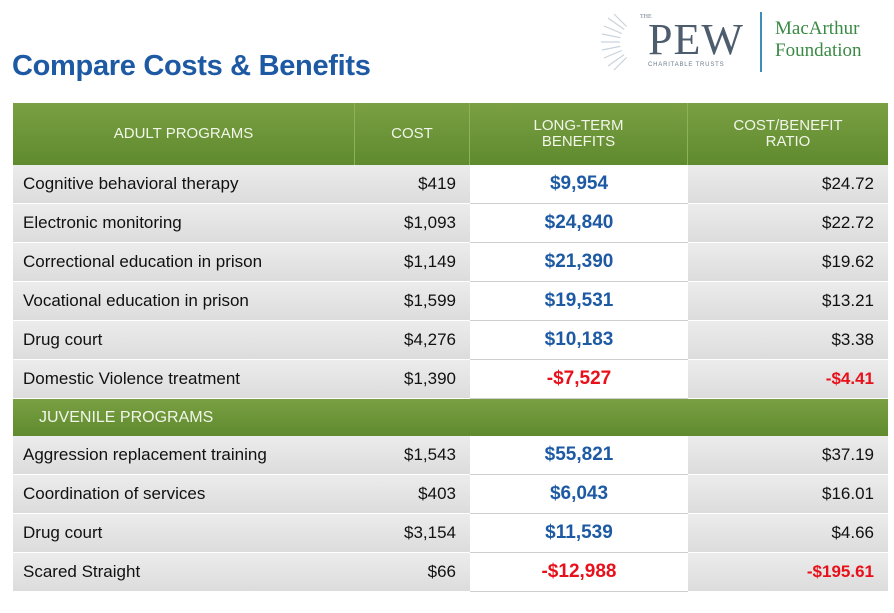 The width and height of the screenshot is (894, 613). Describe the element at coordinates (191, 66) in the screenshot. I see `slide-title: Compare Costs & Benefits` at that location.